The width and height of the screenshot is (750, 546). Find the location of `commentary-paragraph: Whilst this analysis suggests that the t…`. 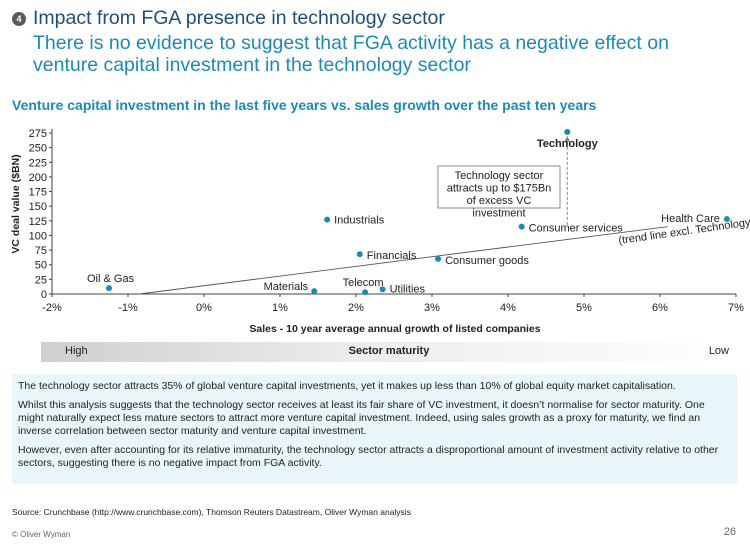

commentary-paragraph: Whilst this analysis suggests that the t… is located at coordinates (361, 418).